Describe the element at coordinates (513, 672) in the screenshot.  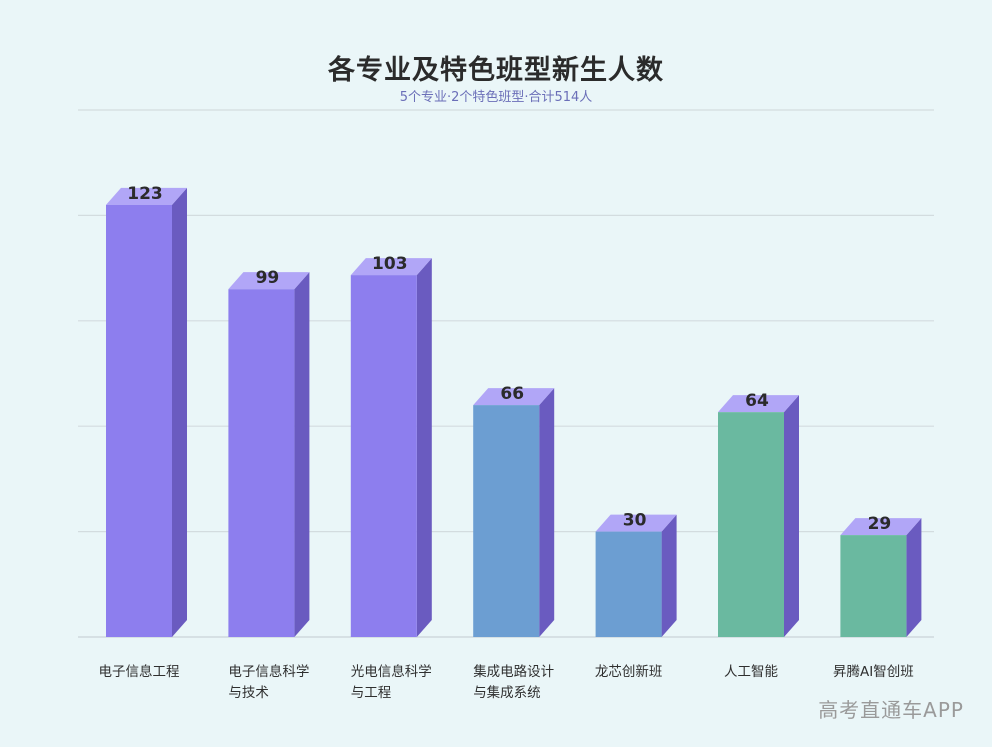
I see `category-label: 集成电路设计` at that location.